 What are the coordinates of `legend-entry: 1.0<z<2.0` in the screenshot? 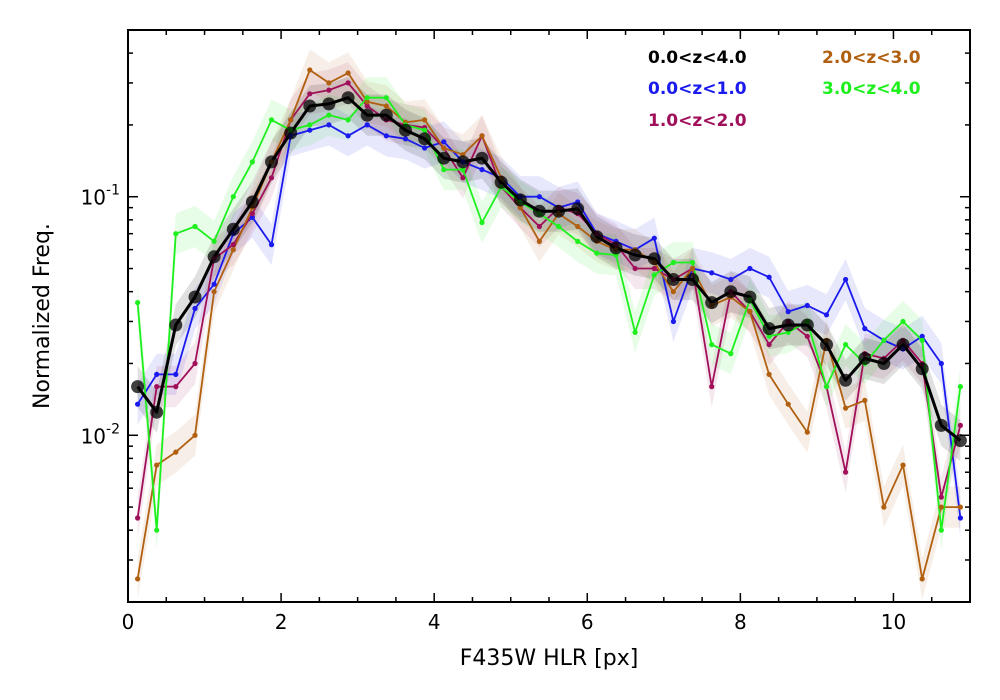 It's located at (697, 121).